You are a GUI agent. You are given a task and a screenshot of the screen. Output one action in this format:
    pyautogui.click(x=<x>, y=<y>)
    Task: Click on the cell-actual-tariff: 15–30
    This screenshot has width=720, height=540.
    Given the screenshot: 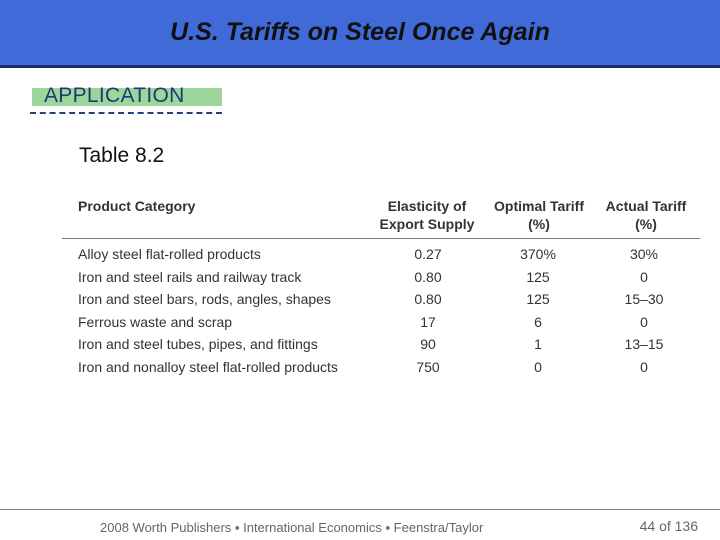 What is the action you would take?
    pyautogui.click(x=644, y=299)
    